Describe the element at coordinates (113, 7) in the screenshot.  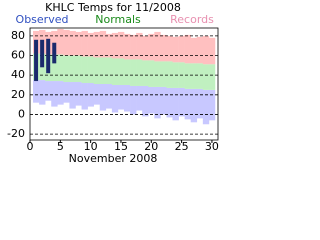
I see `chart-title: KHLC Temps for 11/2008` at that location.